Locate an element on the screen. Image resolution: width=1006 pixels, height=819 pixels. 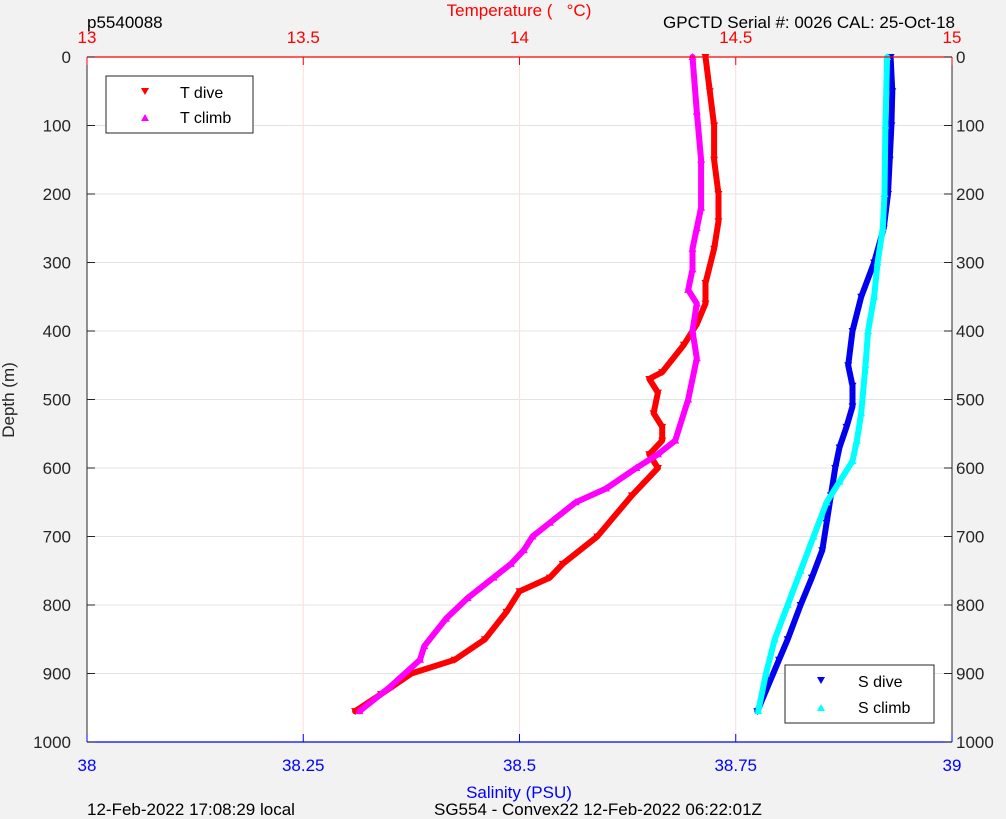
right-depth-tick-label: 800 is located at coordinates (970, 605).